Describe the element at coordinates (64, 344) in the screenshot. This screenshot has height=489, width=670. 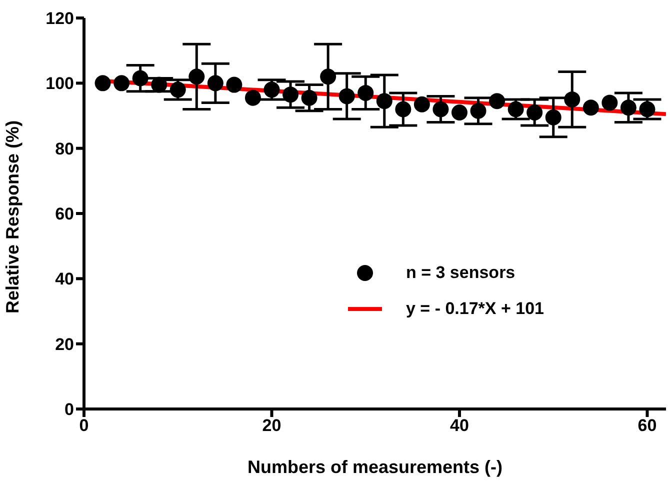
I see `y-tick-label: 20` at that location.